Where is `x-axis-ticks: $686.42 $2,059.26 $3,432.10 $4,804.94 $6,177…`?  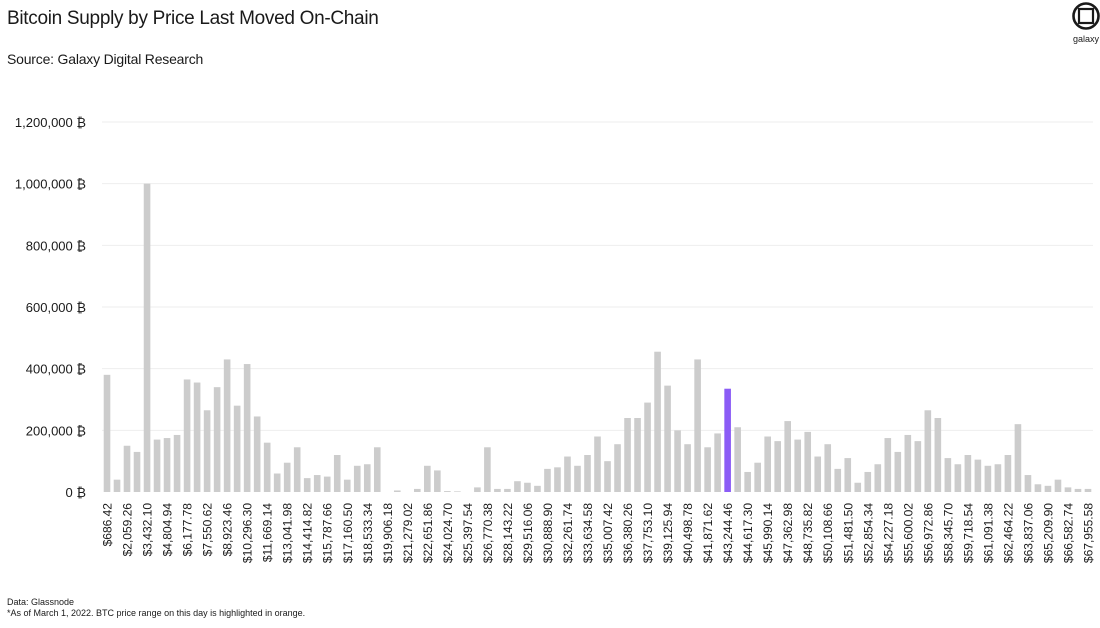 x-axis-ticks: $686.42 $2,059.26 $3,432.10 $4,804.94 $6,177… is located at coordinates (598, 533).